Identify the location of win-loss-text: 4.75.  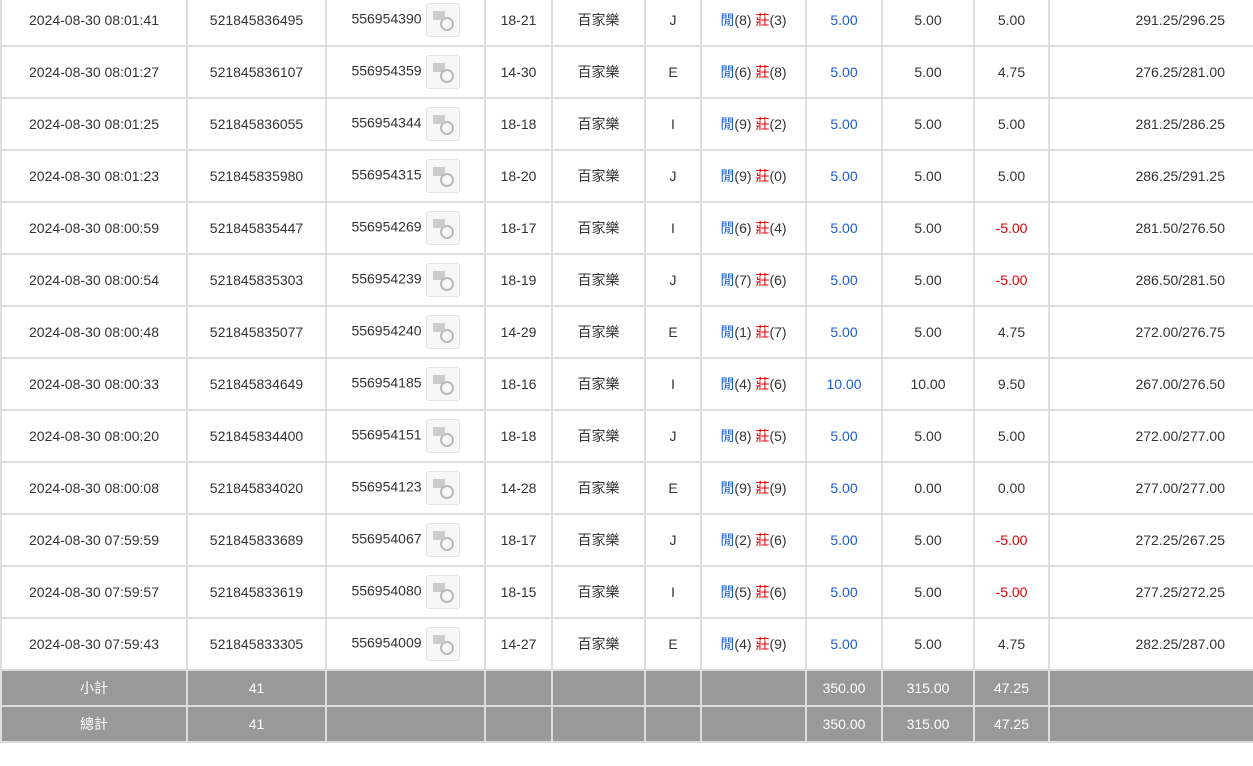
(1011, 644).